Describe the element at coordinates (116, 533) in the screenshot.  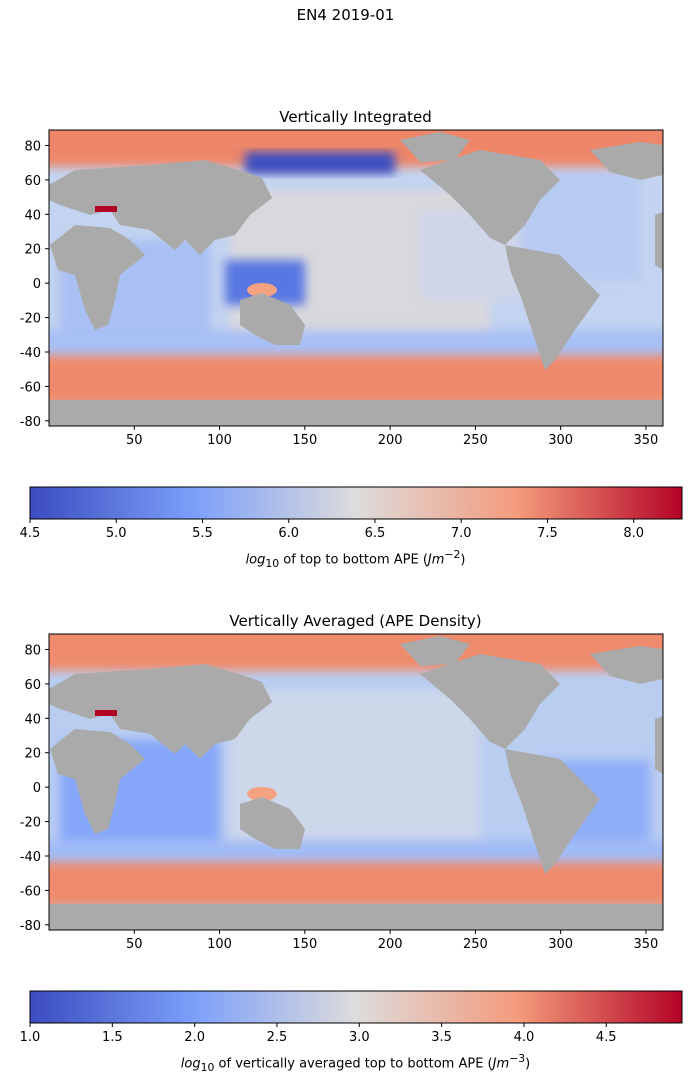
I see `colorbar-tick-label: 5.0` at that location.